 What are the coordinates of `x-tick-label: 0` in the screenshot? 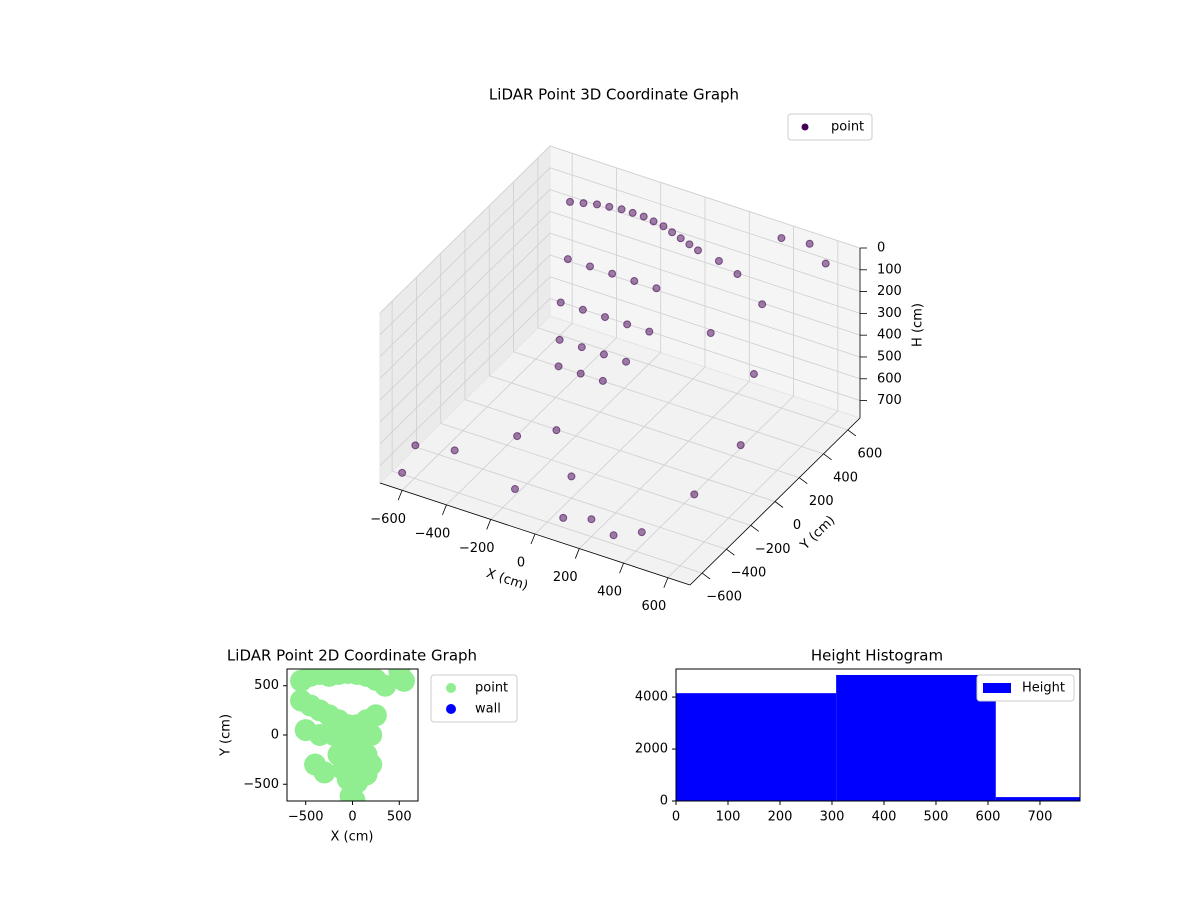 It's located at (676, 817).